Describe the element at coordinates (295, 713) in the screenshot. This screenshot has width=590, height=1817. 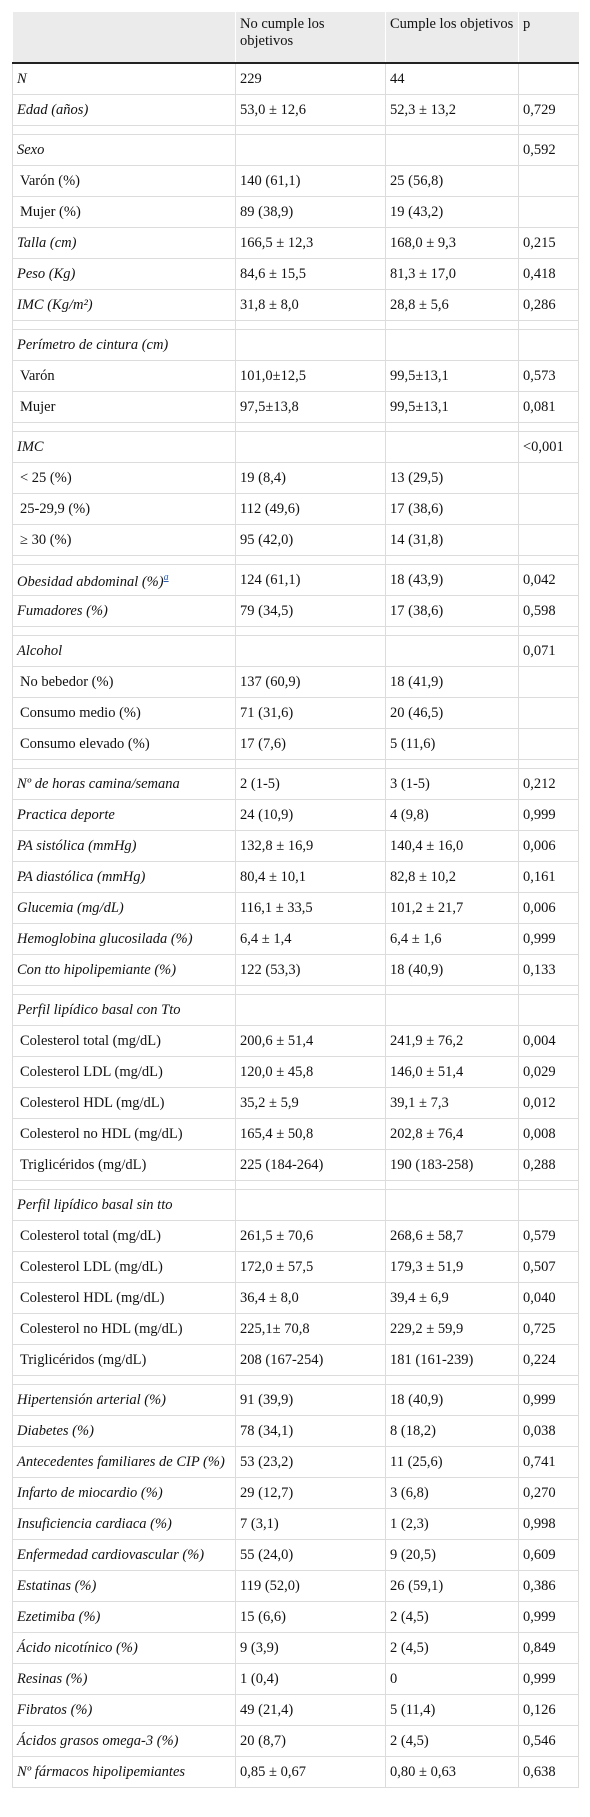
I see `sub-row: Consumo medio (%) 71 (31,6) 20 (46,5)` at that location.